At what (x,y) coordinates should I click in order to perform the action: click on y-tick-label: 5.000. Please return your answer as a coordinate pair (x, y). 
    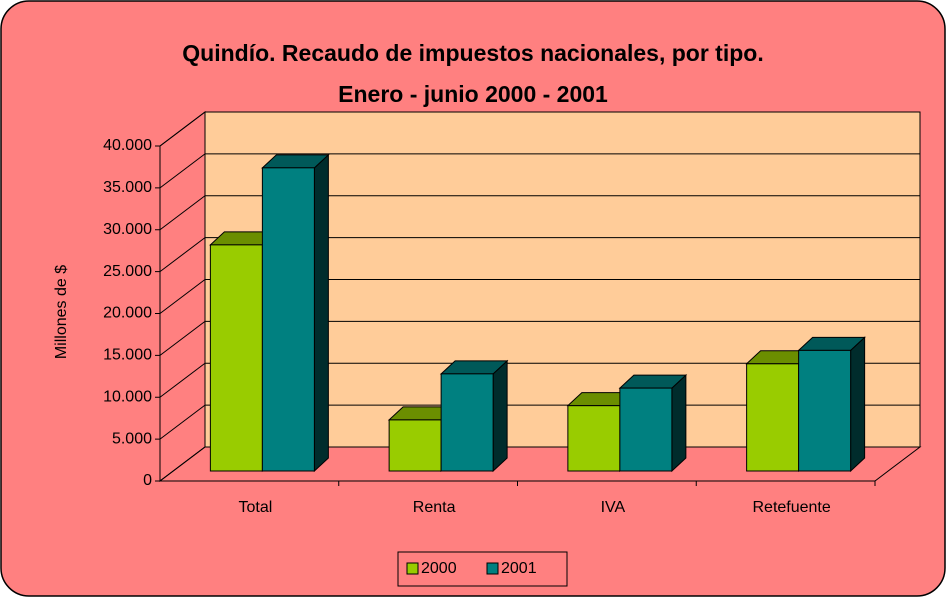
    Looking at the image, I should click on (132, 438).